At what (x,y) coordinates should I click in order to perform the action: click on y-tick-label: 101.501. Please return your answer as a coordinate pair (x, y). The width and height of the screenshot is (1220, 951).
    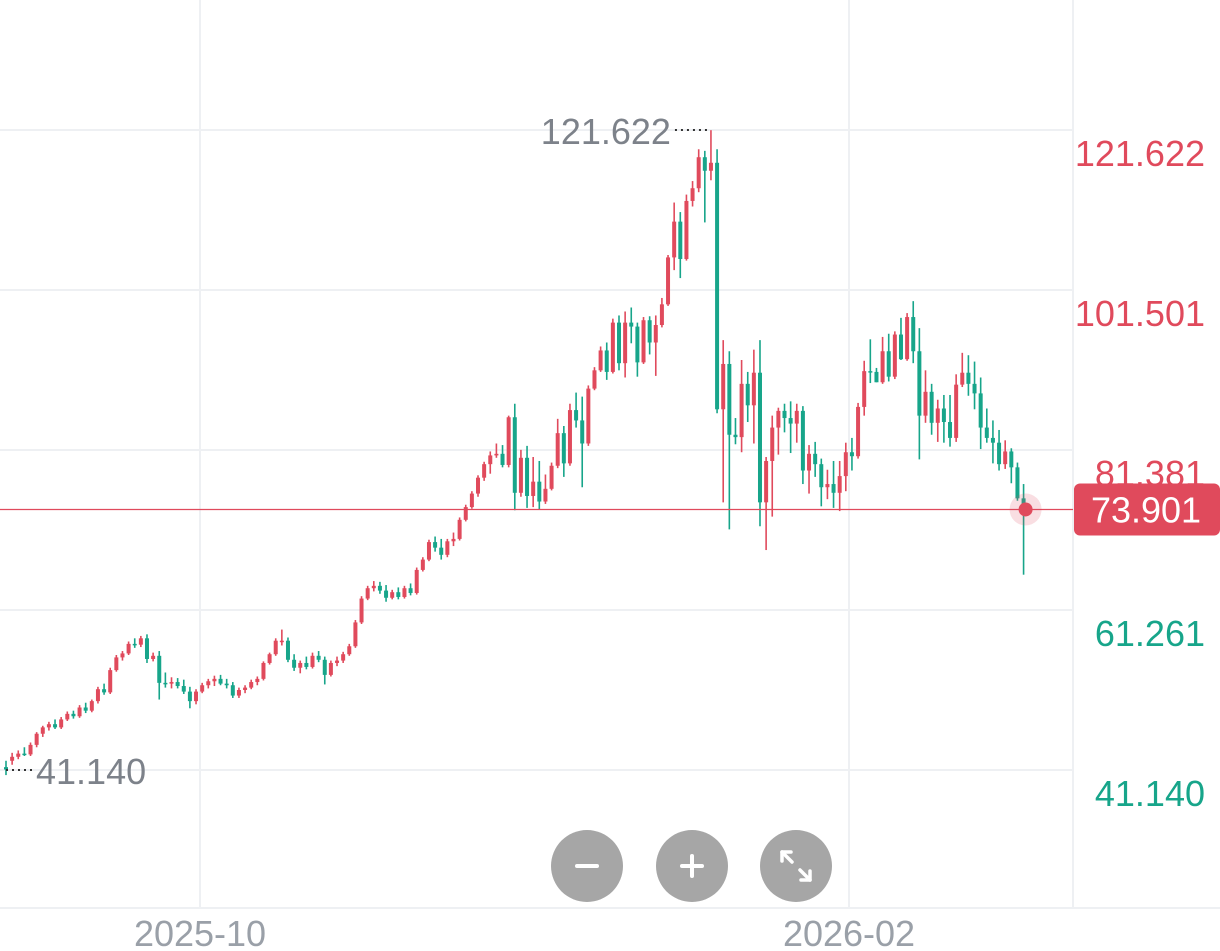
    Looking at the image, I should click on (1140, 313).